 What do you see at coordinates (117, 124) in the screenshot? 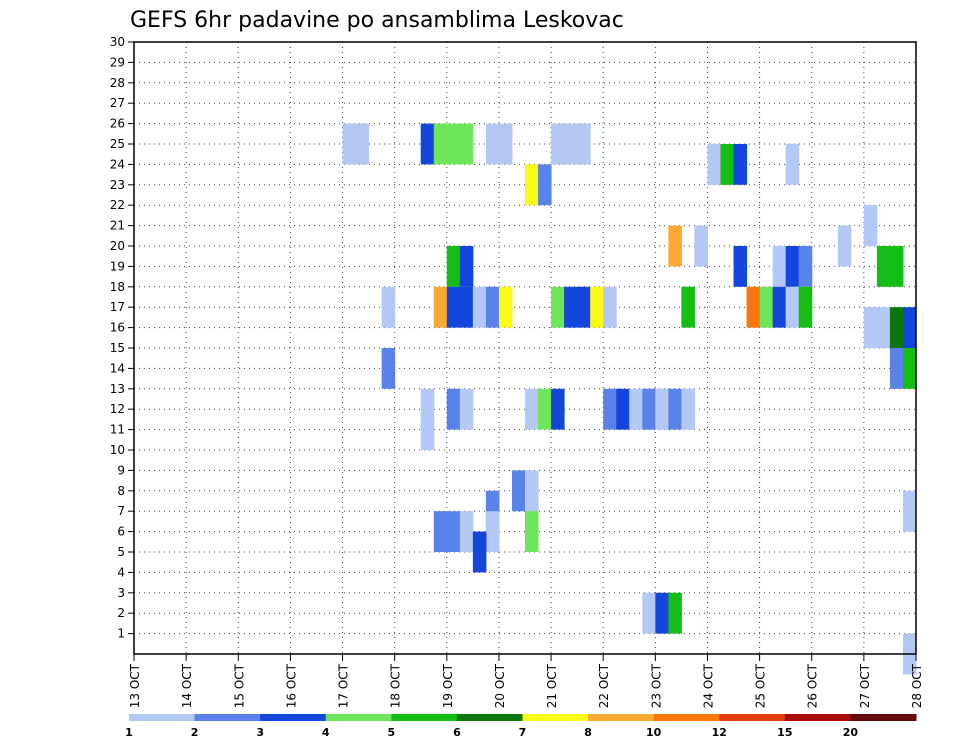
I see `y-tick-label: 26` at bounding box center [117, 124].